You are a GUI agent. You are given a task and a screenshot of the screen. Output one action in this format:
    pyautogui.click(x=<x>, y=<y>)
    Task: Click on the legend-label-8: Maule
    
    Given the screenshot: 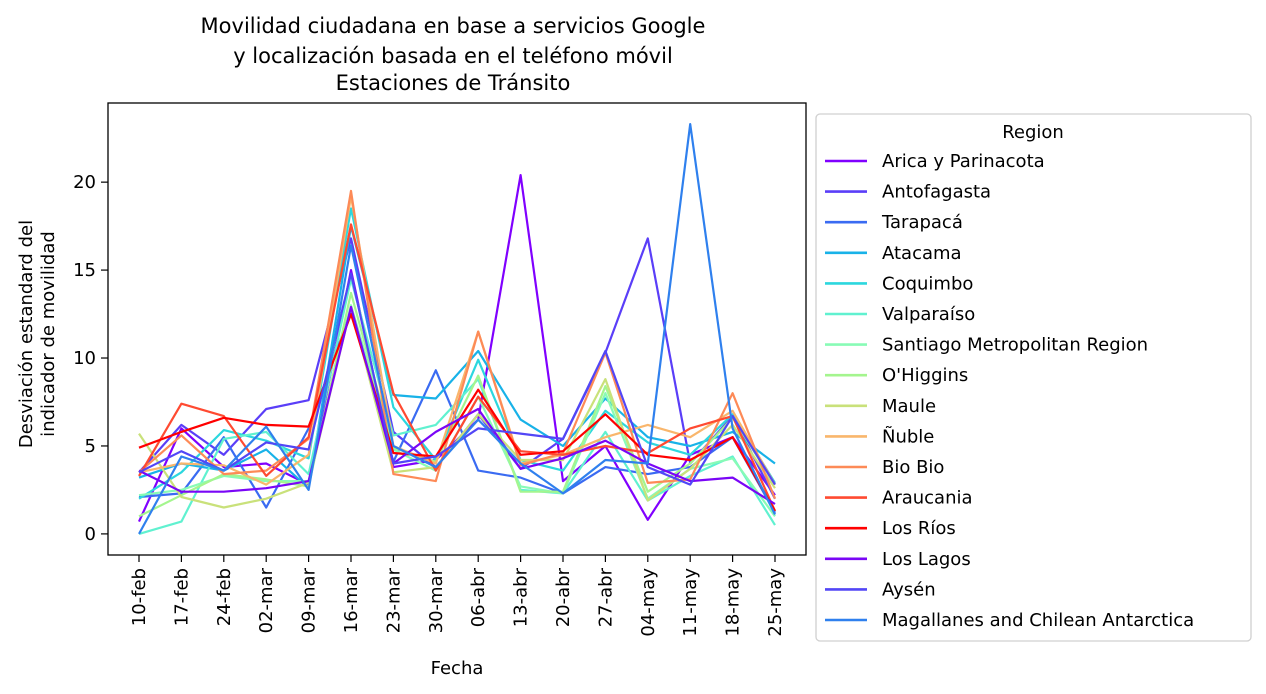 What is the action you would take?
    pyautogui.click(x=909, y=406)
    